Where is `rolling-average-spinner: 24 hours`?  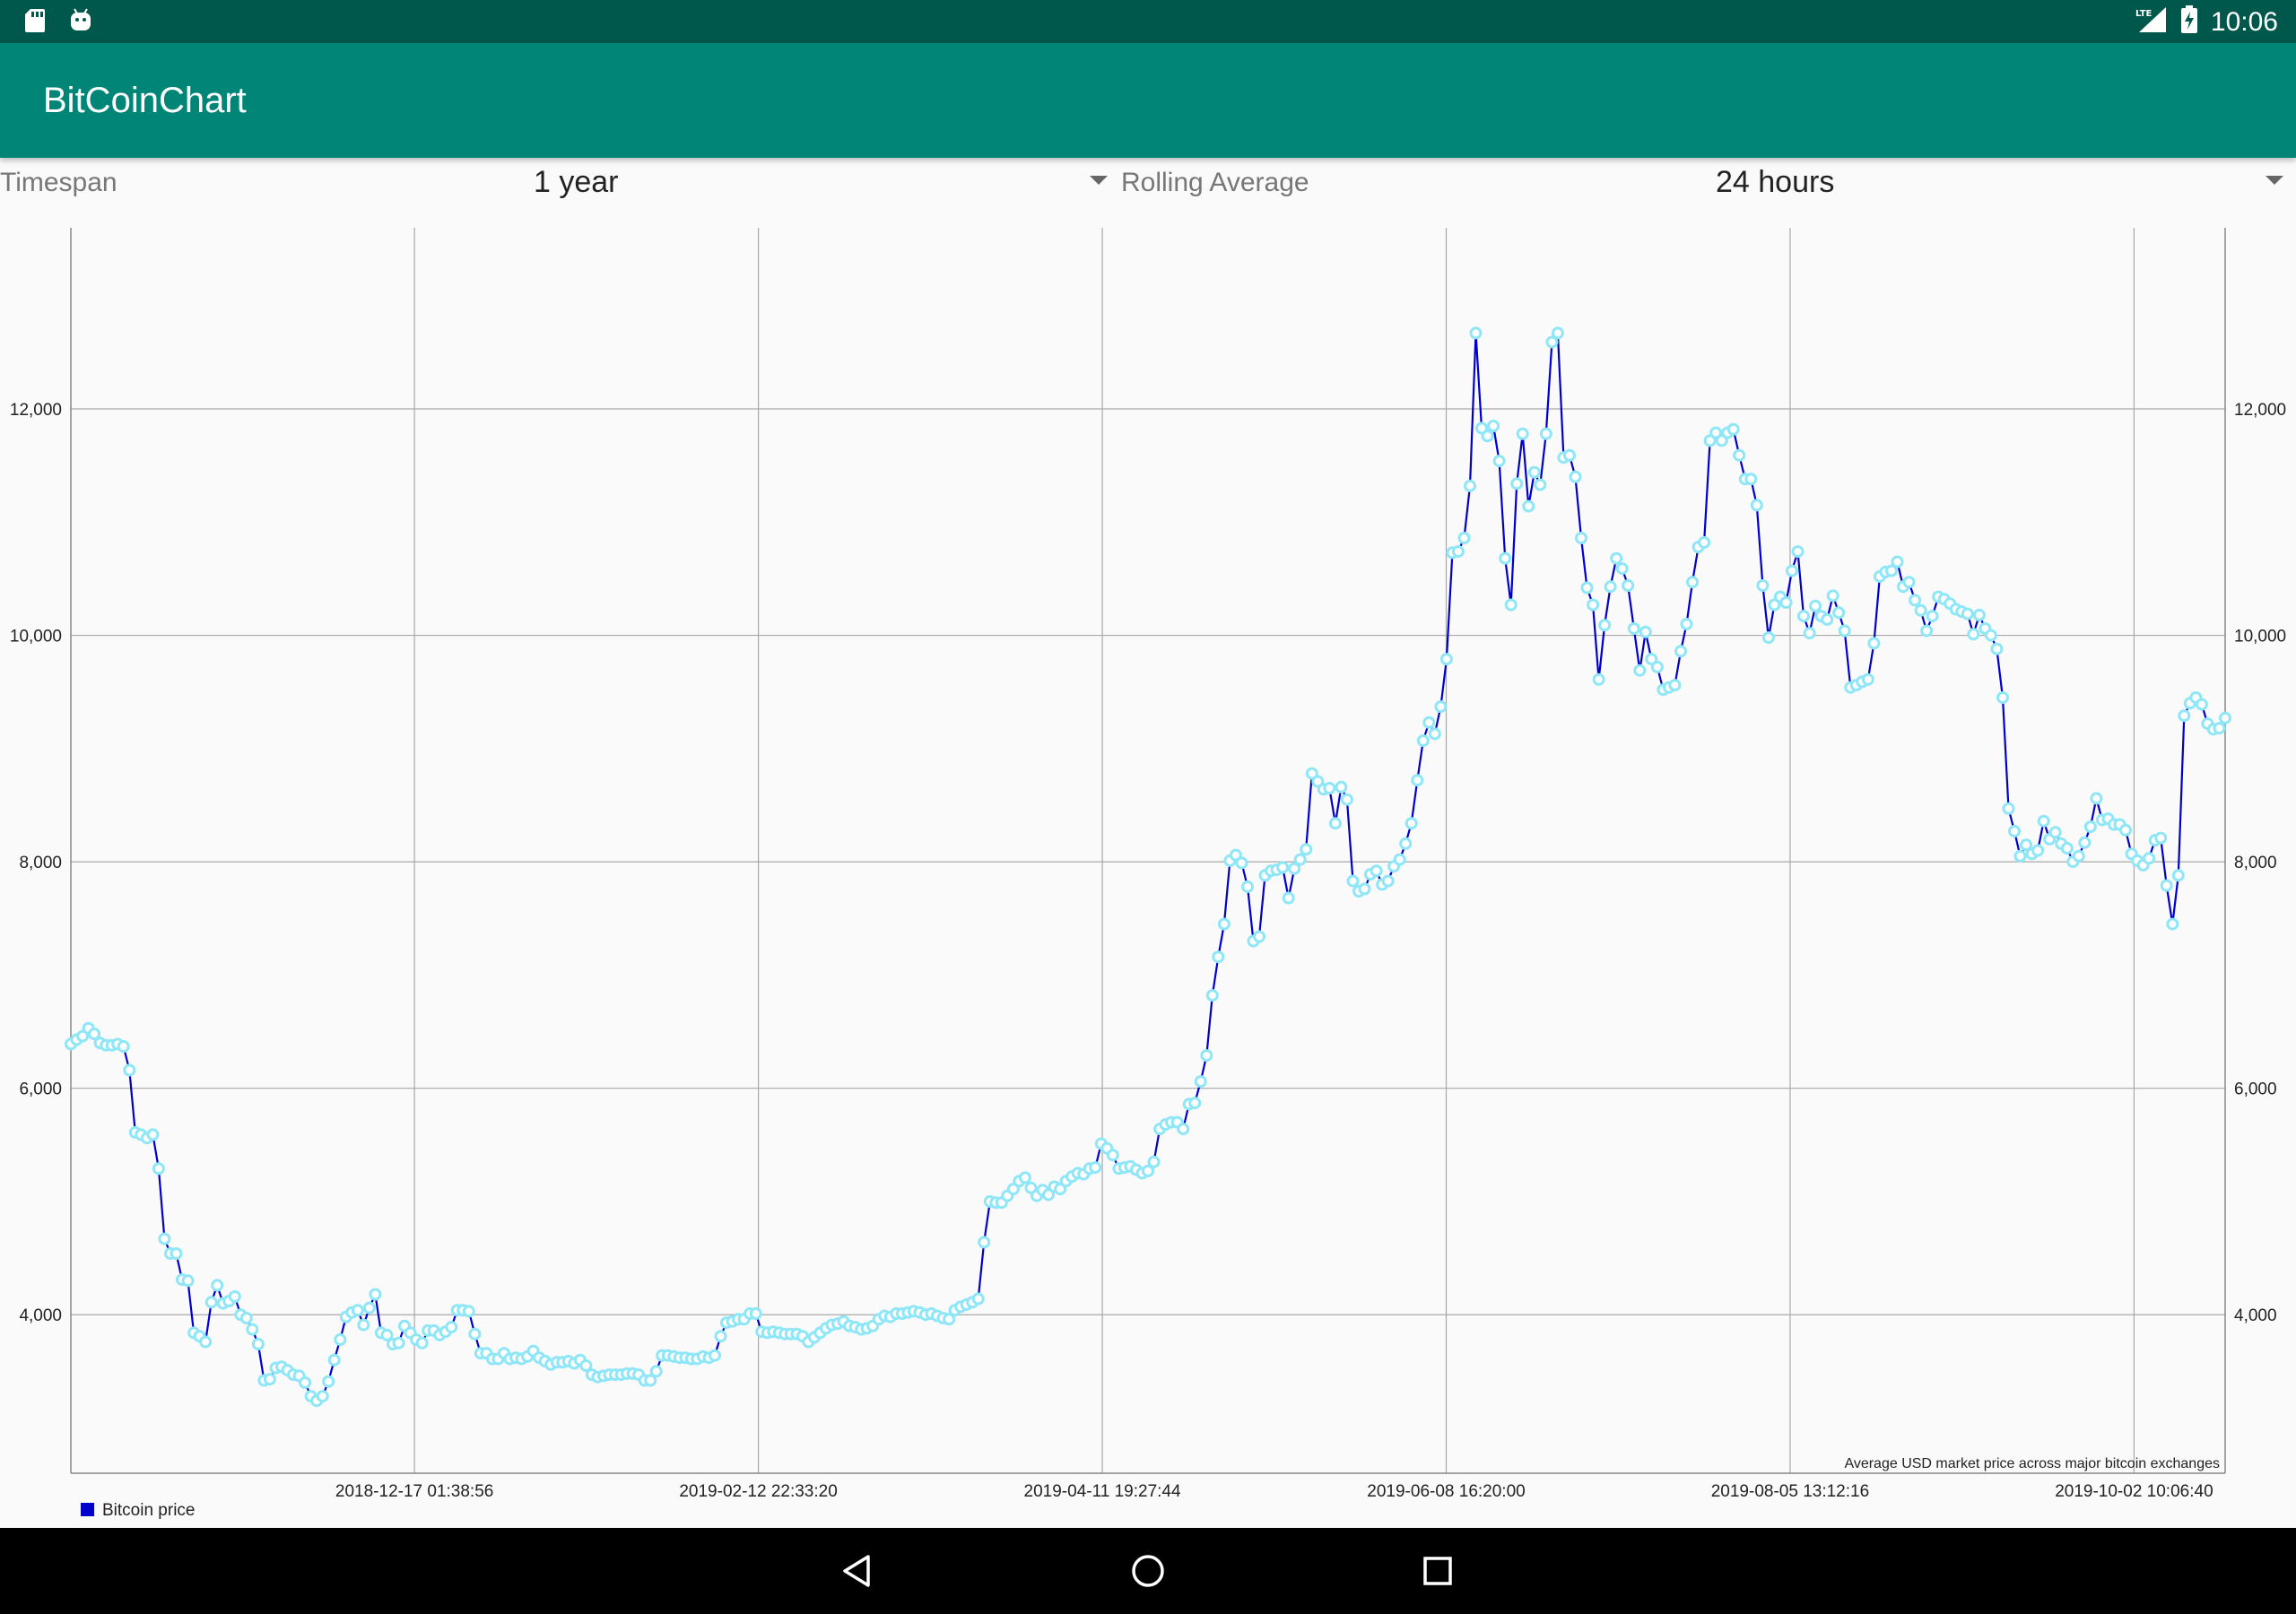 rolling-average-spinner: 24 hours is located at coordinates (2000, 183).